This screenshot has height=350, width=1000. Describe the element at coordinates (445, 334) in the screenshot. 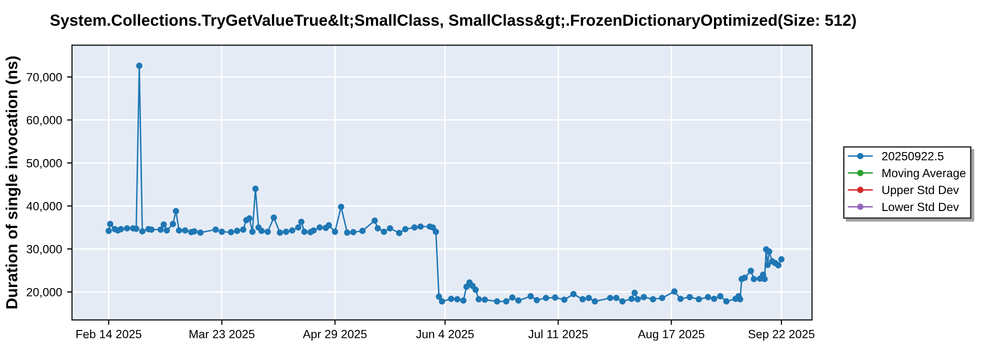

I see `x-tick-label: Jun 4 2025` at that location.